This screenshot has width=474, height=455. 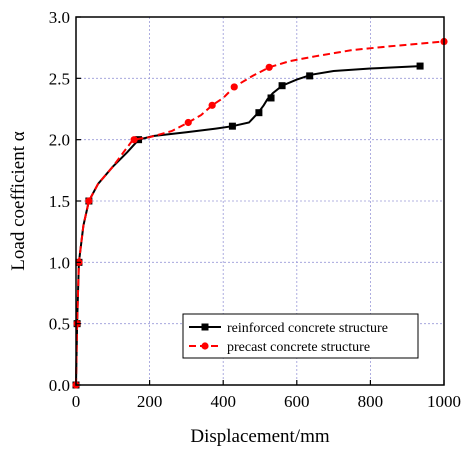 What do you see at coordinates (59, 78) in the screenshot?
I see `y-tick-label: 2.5` at bounding box center [59, 78].